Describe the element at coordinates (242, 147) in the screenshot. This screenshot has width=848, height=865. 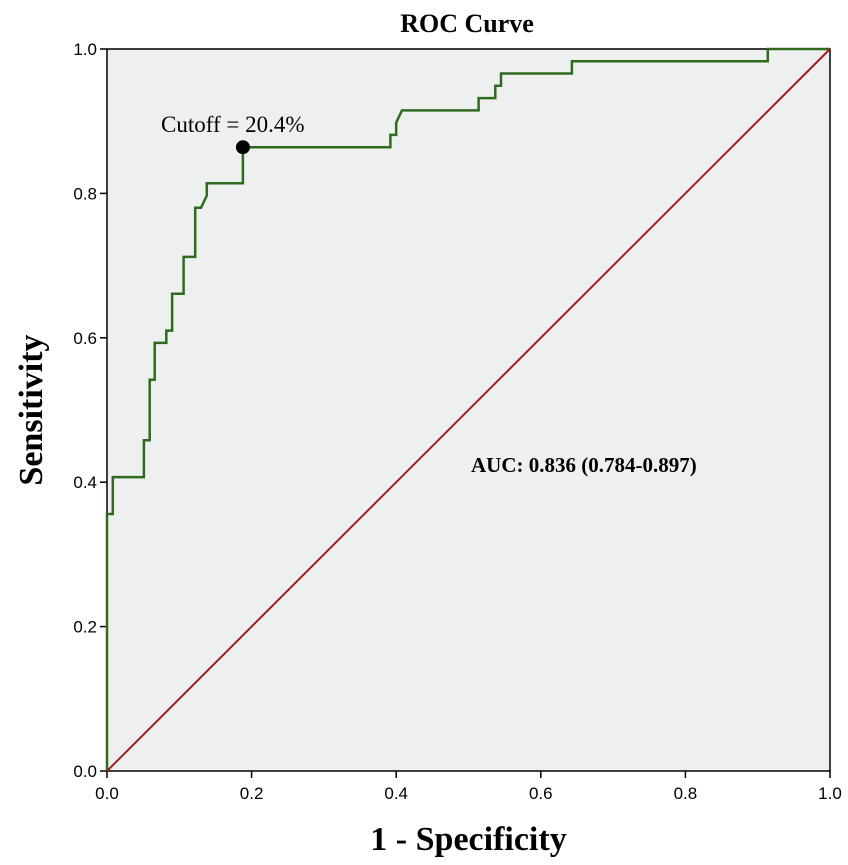
I see `cutoff-marker` at that location.